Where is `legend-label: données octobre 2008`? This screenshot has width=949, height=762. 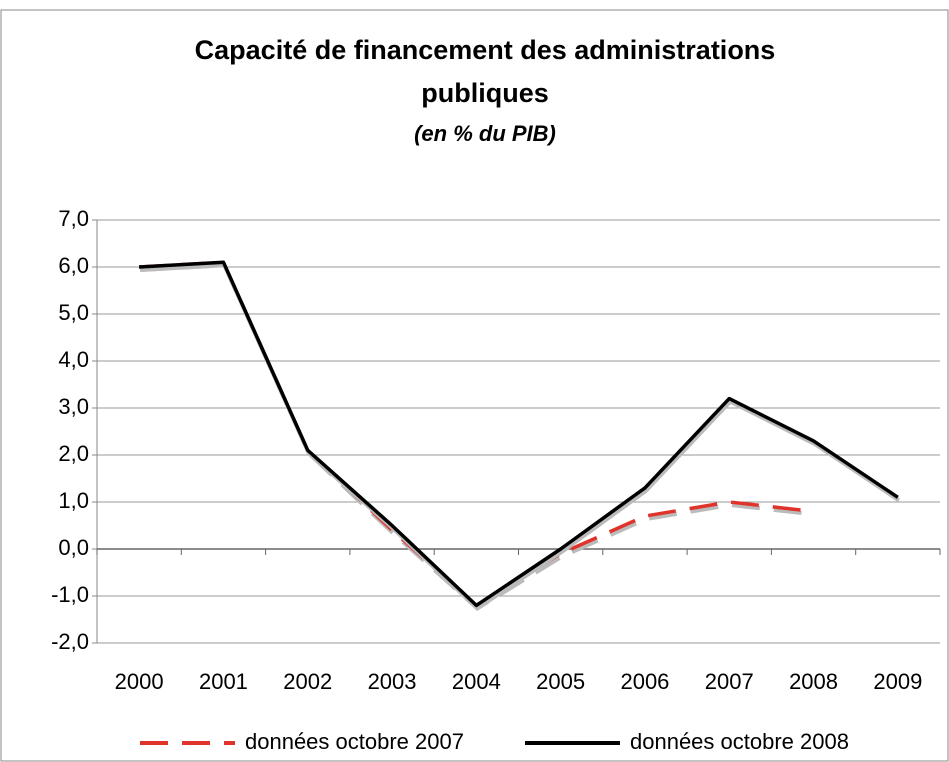 legend-label: données octobre 2008 is located at coordinates (739, 741).